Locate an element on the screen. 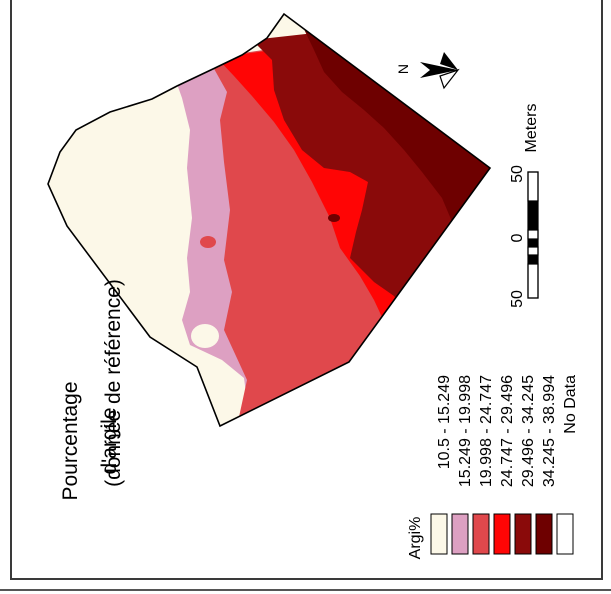 The width and height of the screenshot is (611, 594). map-title-line-1: Pourcentage is located at coordinates (70, 441).